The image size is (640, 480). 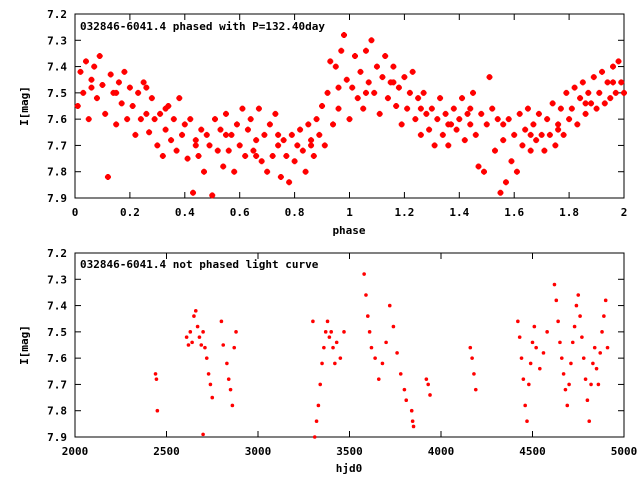 I want to click on x-tick-label: 0.4, so click(x=185, y=212).